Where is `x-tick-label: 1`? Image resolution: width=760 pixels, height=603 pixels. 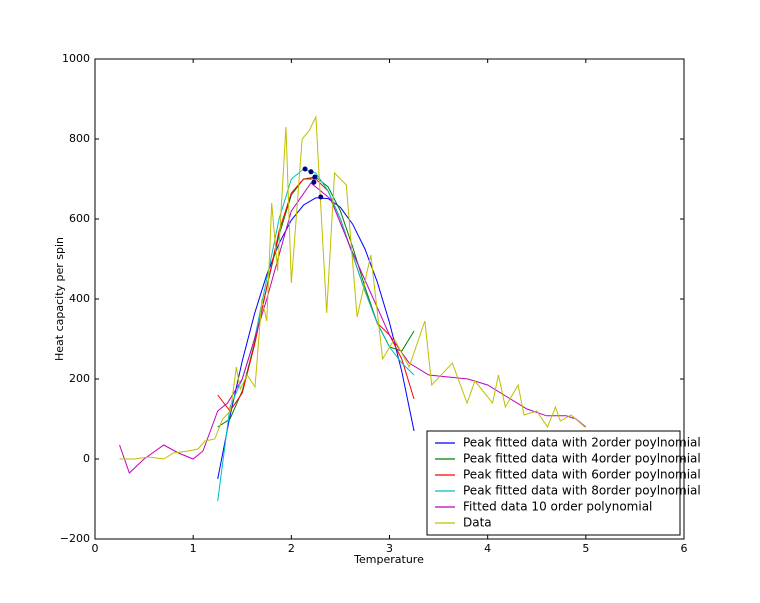
x-tick-label: 1 is located at coordinates (193, 548).